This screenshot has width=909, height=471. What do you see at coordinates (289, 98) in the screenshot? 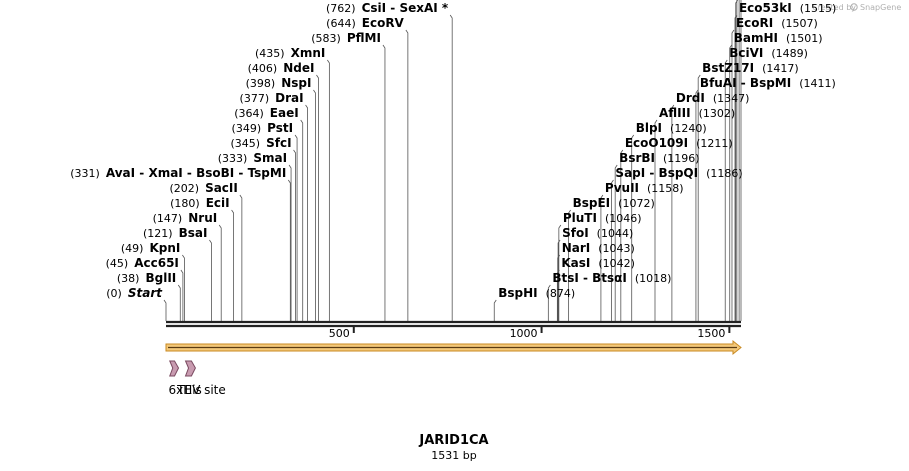
I see `enzyme-name: DraI` at bounding box center [289, 98].